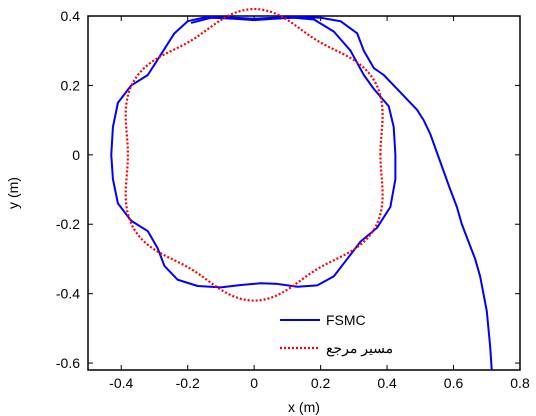 Image resolution: width=536 pixels, height=416 pixels. What do you see at coordinates (13, 193) in the screenshot?
I see `y-axis-label: y (m)` at bounding box center [13, 193].